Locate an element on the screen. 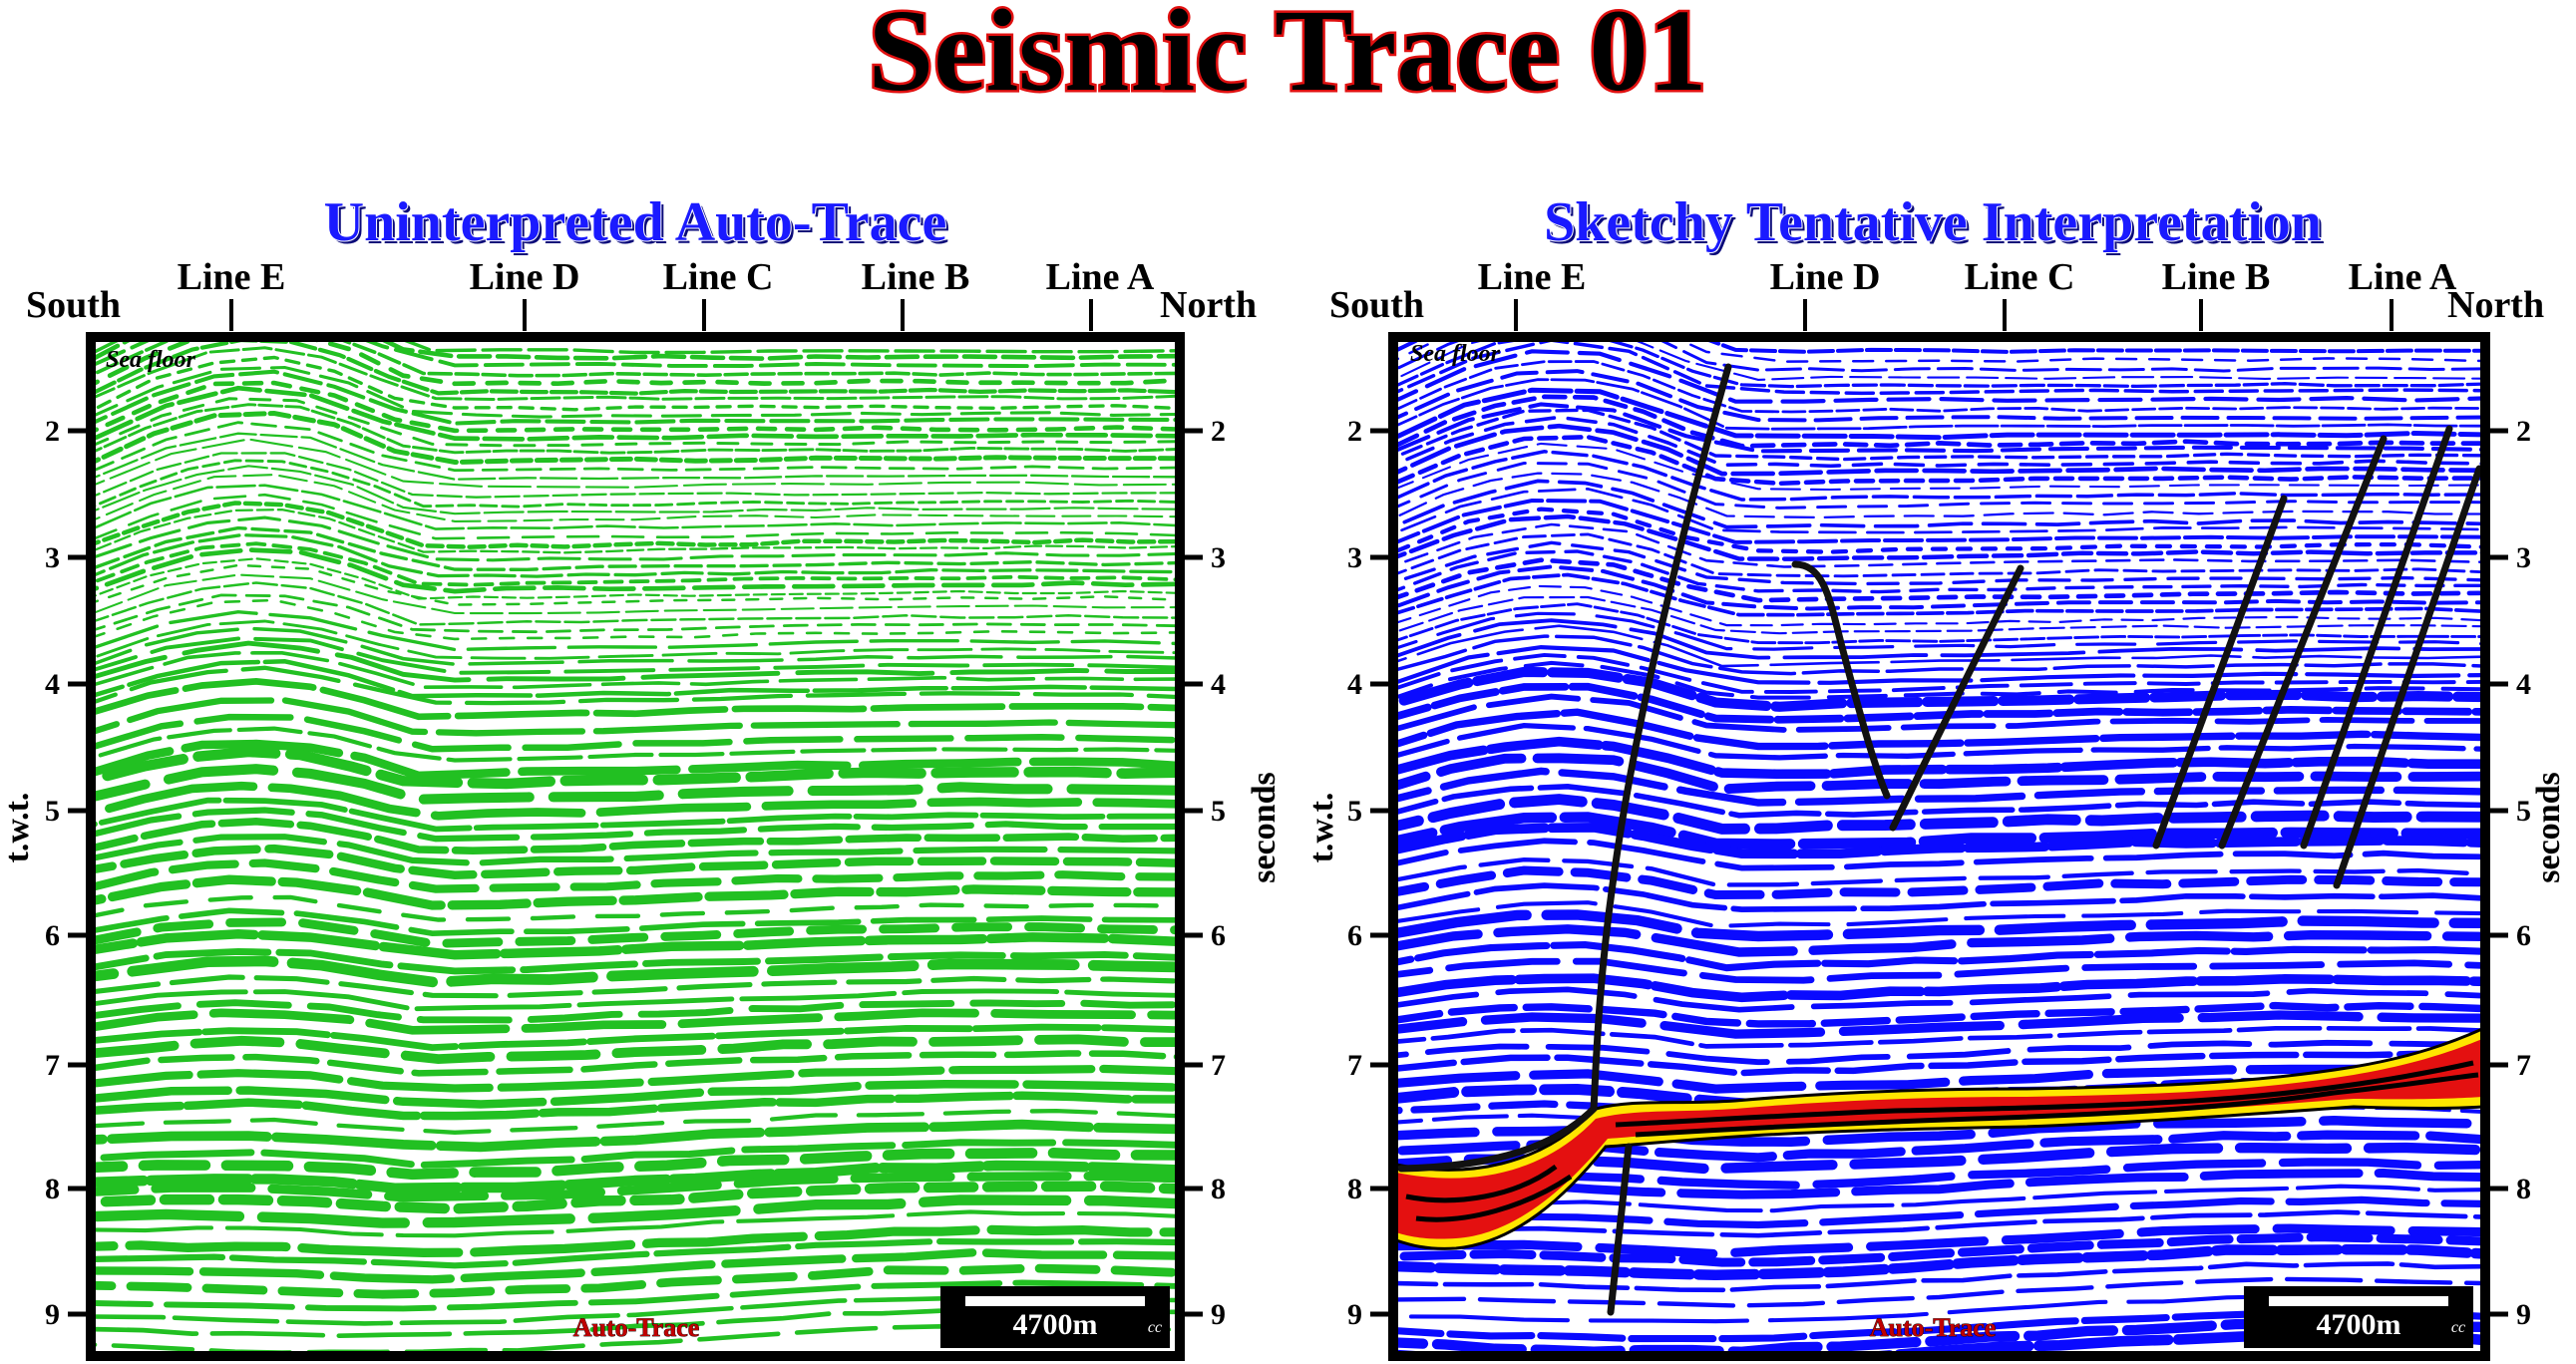 The image size is (2576, 1364). right-twt-label: t.w.t. is located at coordinates (1321, 828).